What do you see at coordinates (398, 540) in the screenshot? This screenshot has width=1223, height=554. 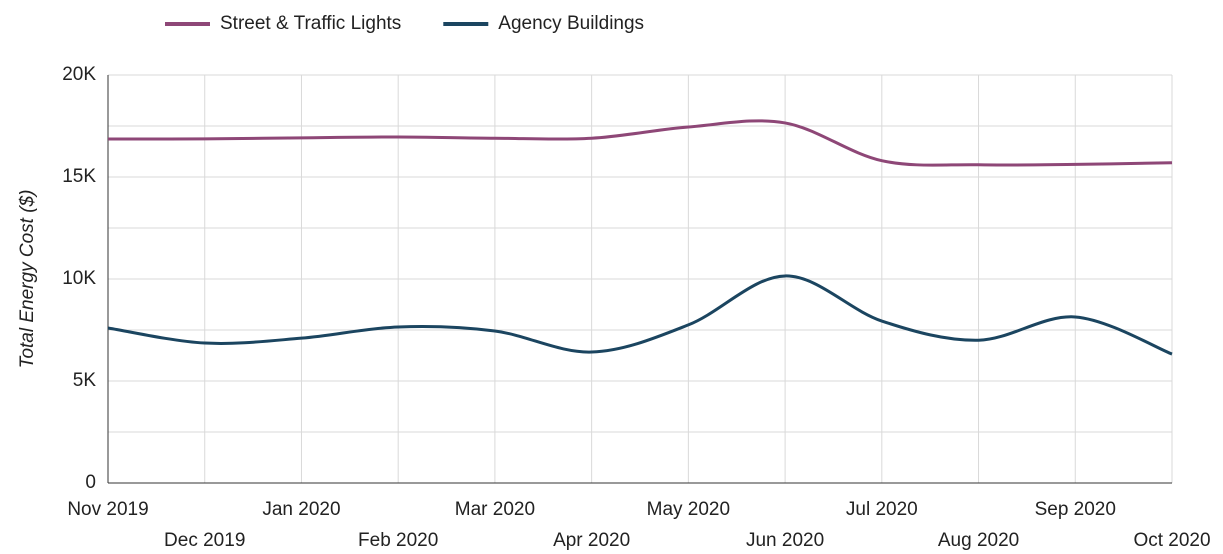 I see `x-tick-label: Feb 2020` at bounding box center [398, 540].